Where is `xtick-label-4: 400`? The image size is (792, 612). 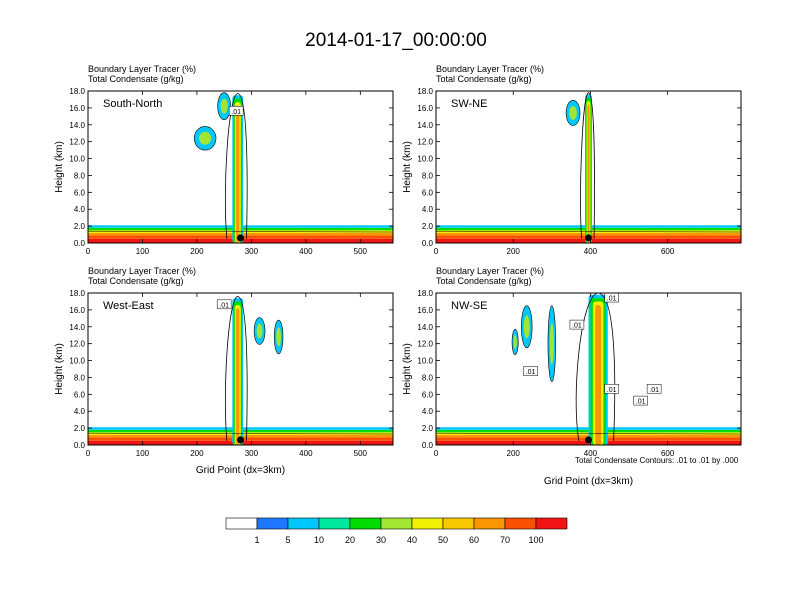 xtick-label-4: 400 is located at coordinates (306, 453).